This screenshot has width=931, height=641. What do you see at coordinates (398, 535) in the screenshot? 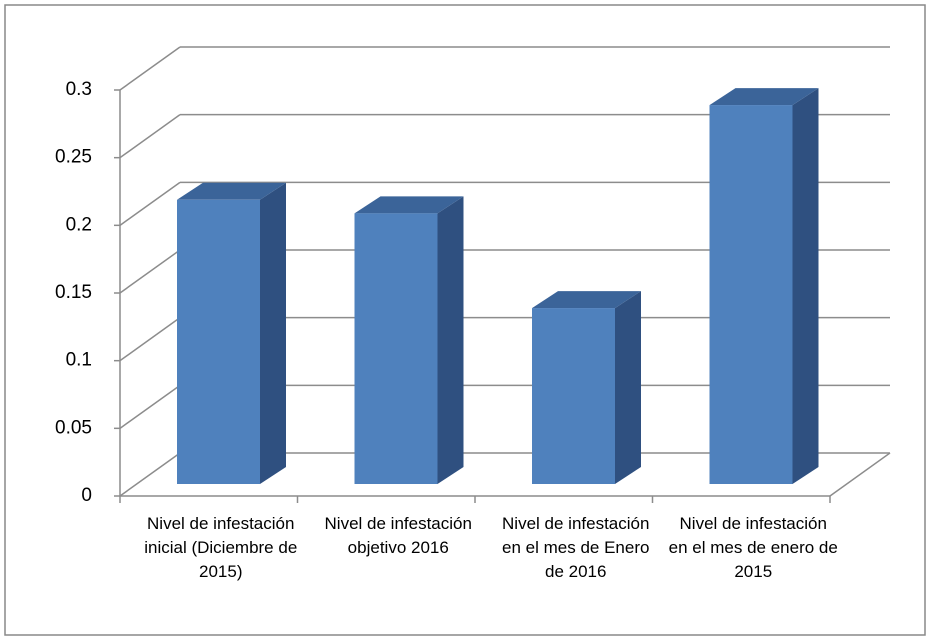
I see `x-tick-label: Nivel de infestación objetivo 2016` at bounding box center [398, 535].